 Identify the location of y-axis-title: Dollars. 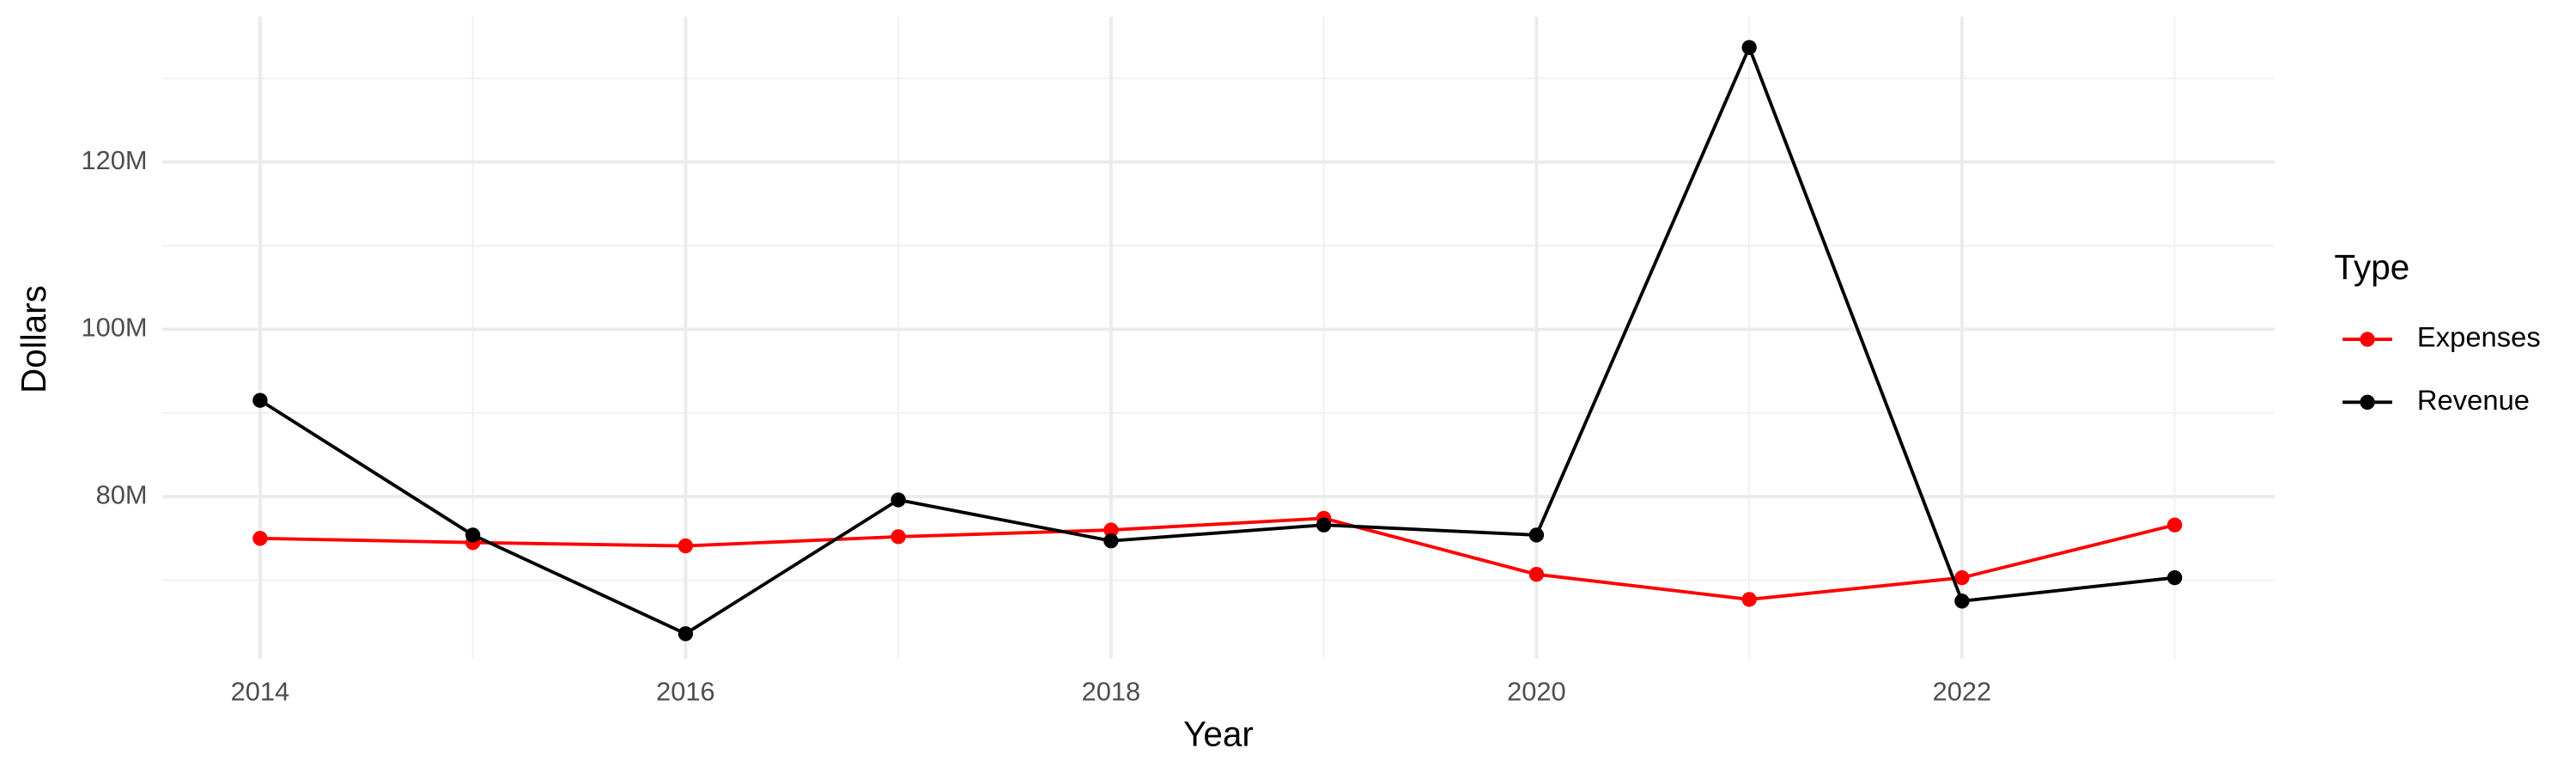
(33, 339).